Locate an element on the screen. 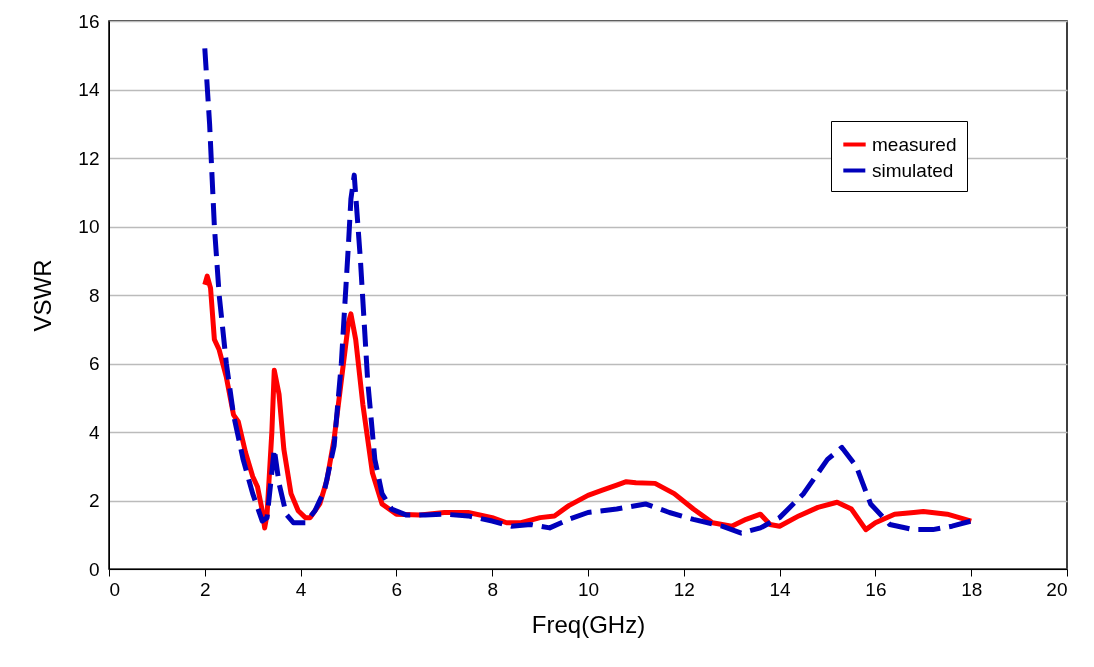  x-axis-title: Freq(GHz) is located at coordinates (588, 624).